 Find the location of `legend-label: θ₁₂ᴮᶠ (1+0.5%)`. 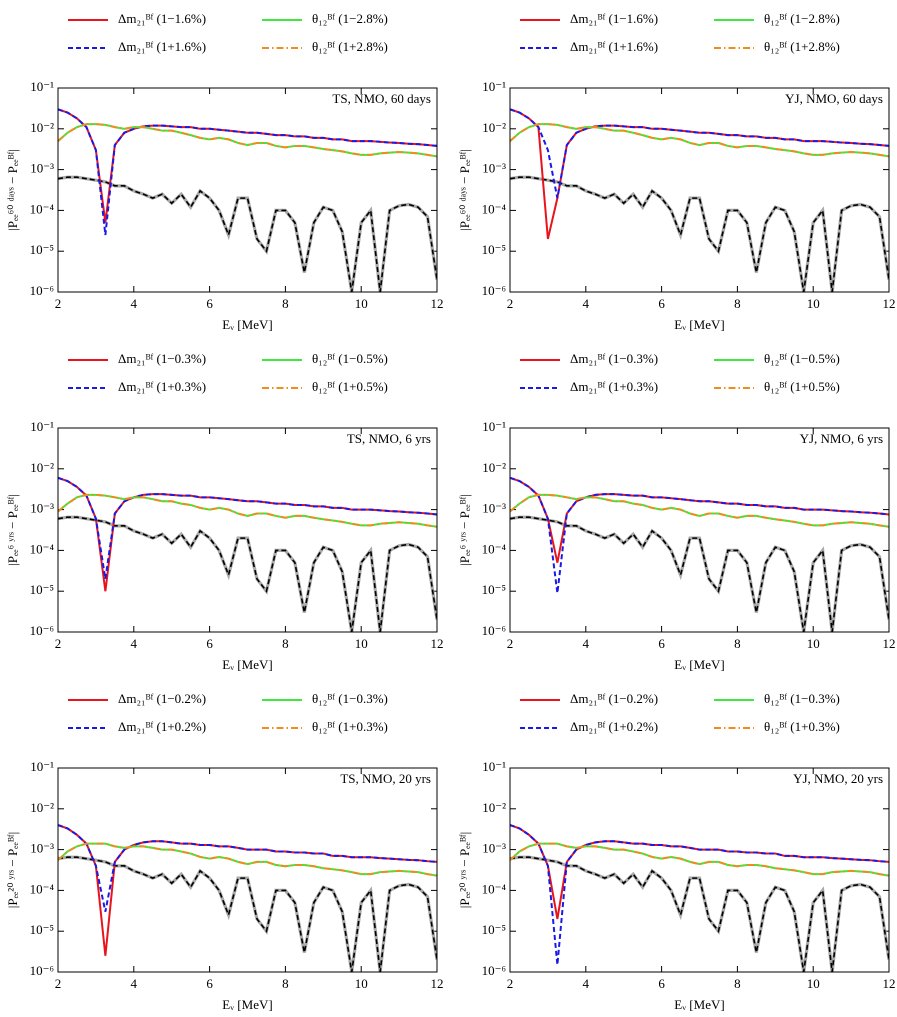

legend-label: θ₁₂ᴮᶠ (1+0.5%) is located at coordinates (350, 386).